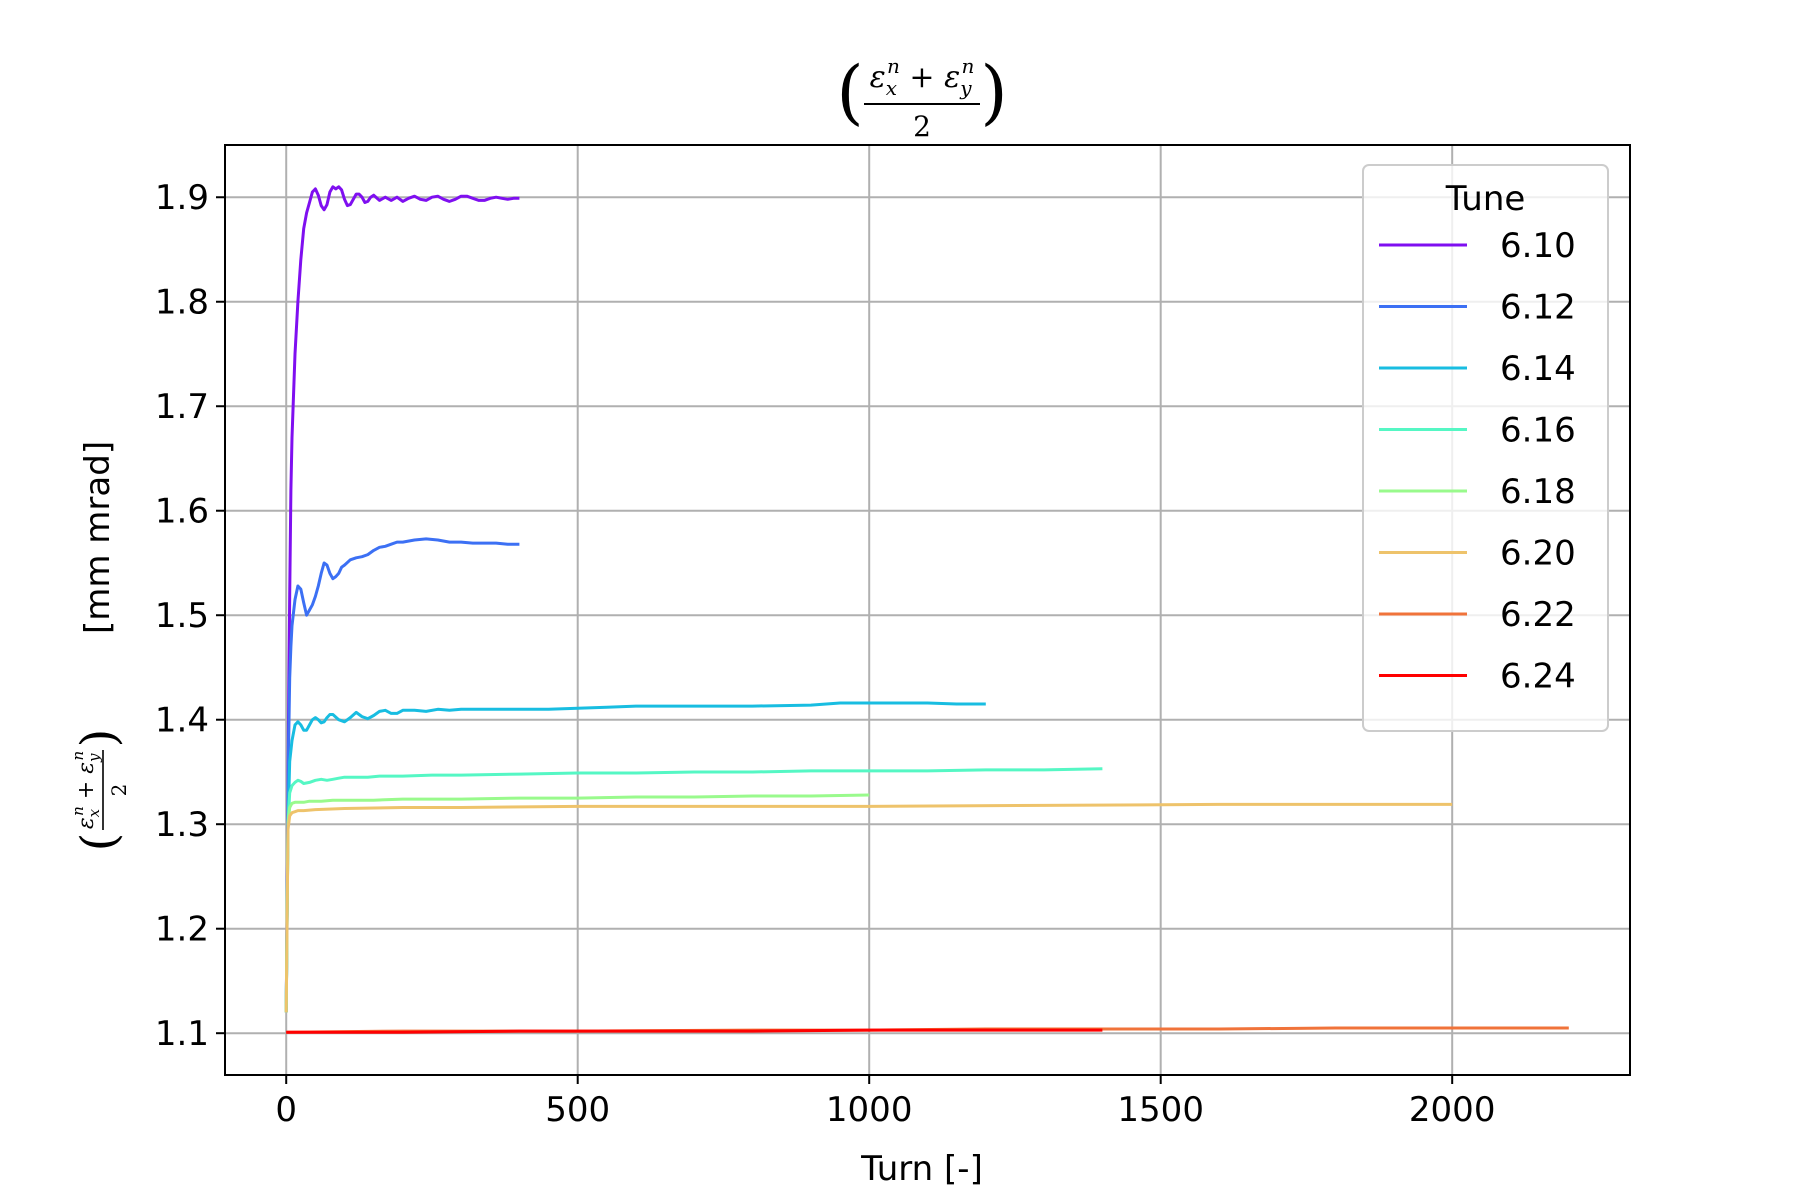 The height and width of the screenshot is (1200, 1800). What do you see at coordinates (965, 88) in the screenshot?
I see `title-sub-y: y` at bounding box center [965, 88].